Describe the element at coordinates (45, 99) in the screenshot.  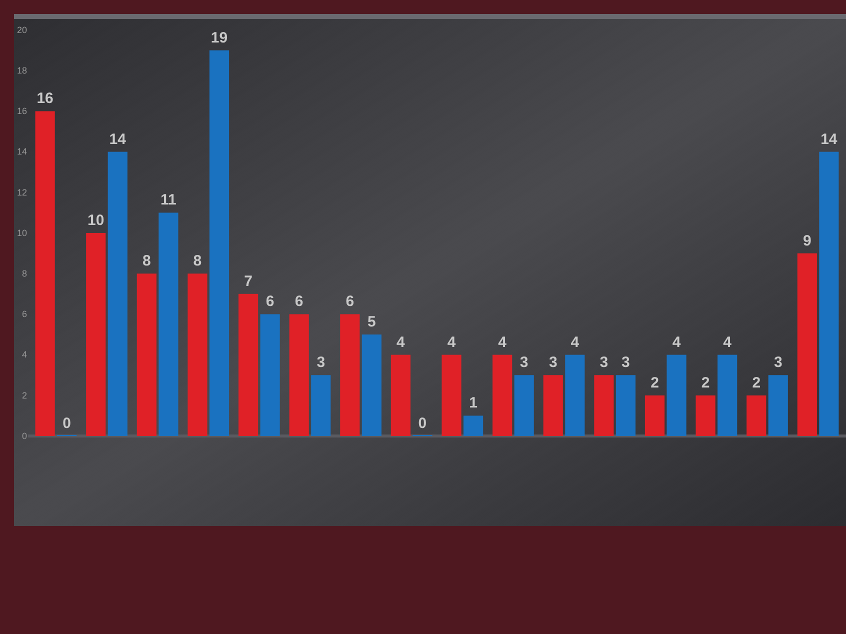
I see `data-label: 16` at that location.